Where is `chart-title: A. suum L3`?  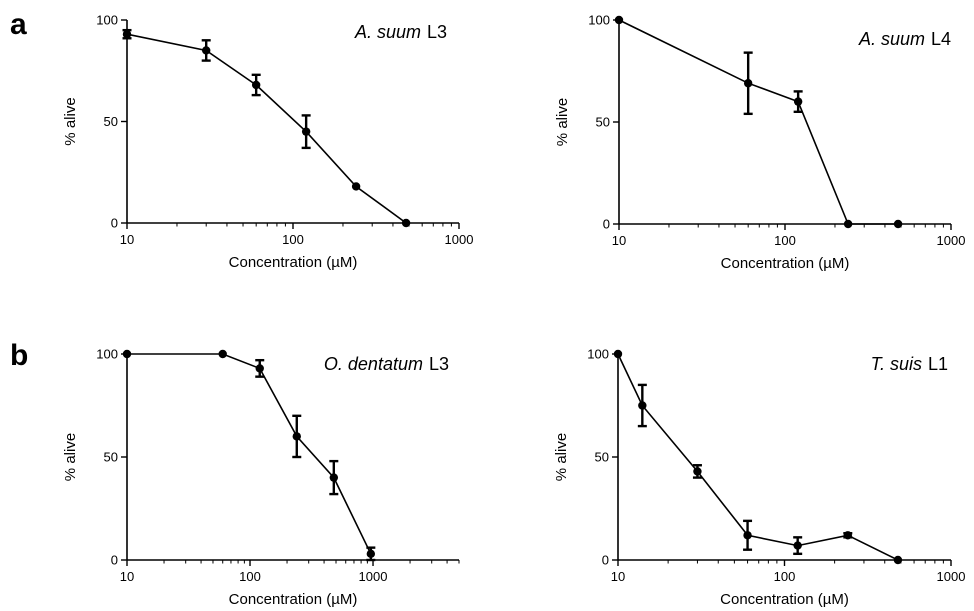
chart-title: A. suum L3 is located at coordinates (400, 32).